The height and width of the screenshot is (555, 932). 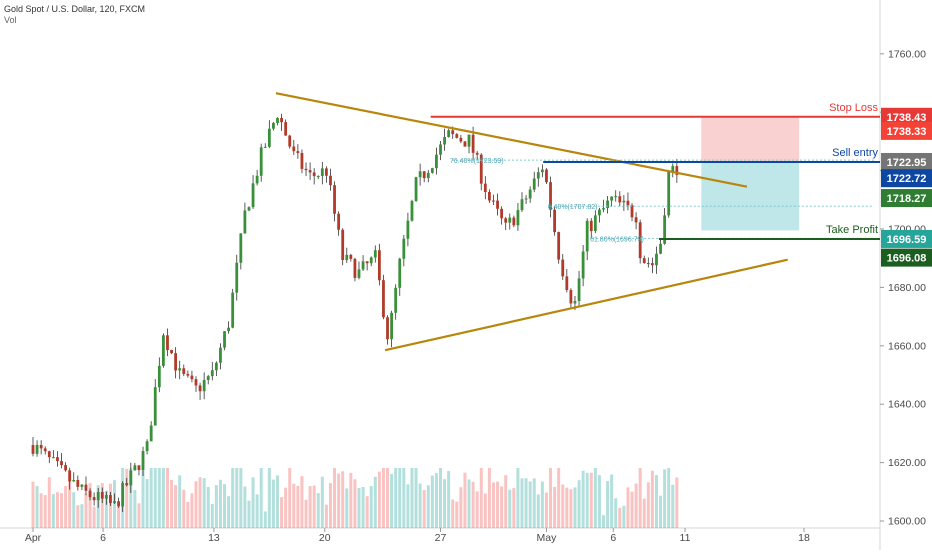 I want to click on trade-level-label: Take Profit, so click(x=852, y=230).